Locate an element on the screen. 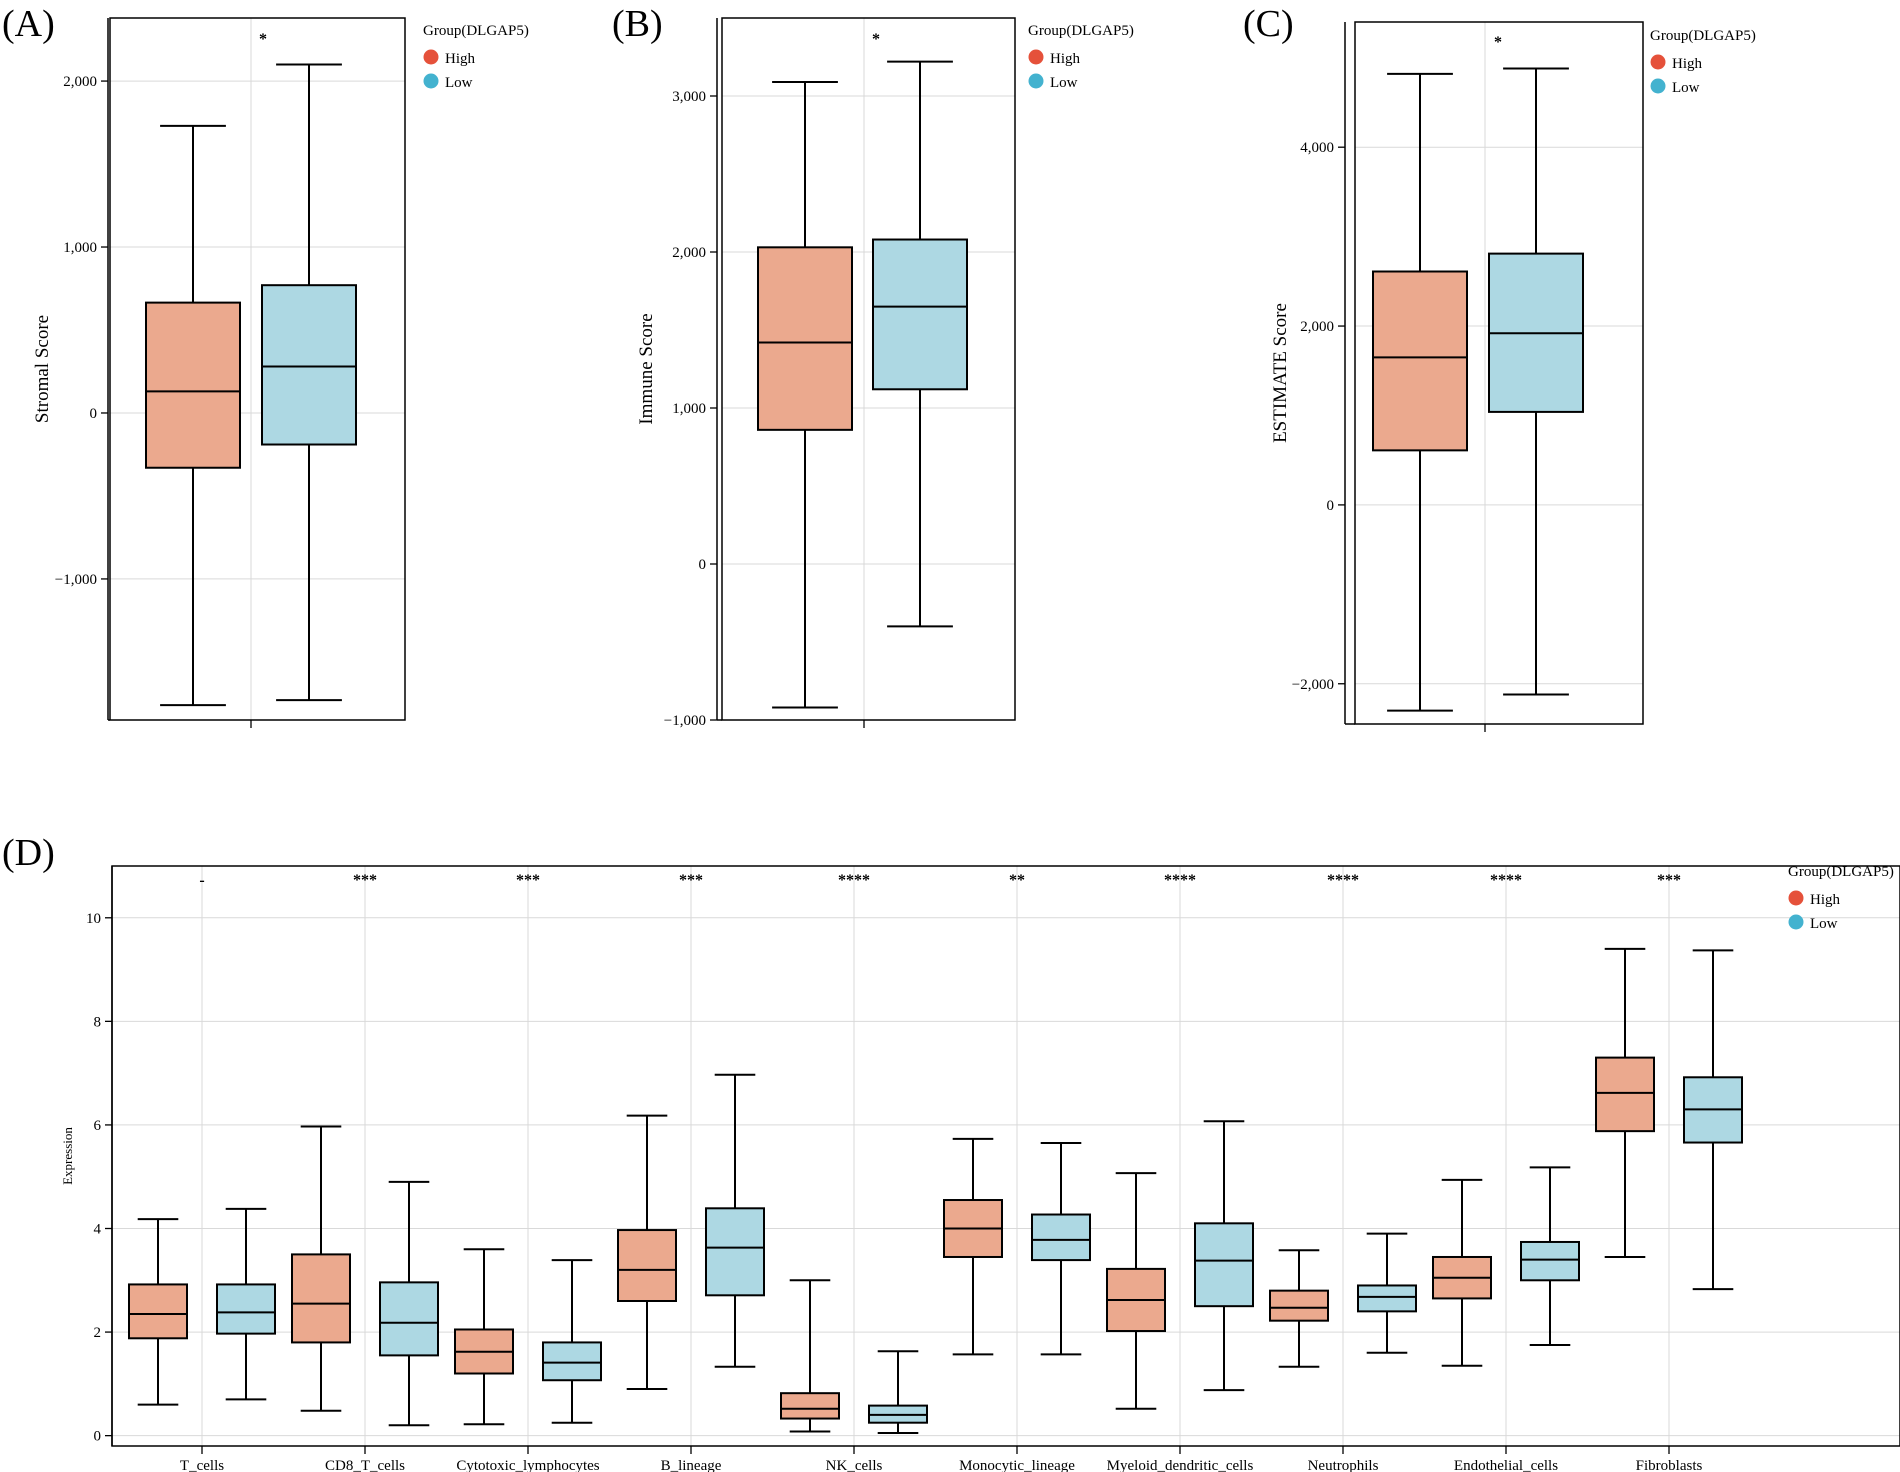  x-tick-label: Neutrophils is located at coordinates (1343, 1465).